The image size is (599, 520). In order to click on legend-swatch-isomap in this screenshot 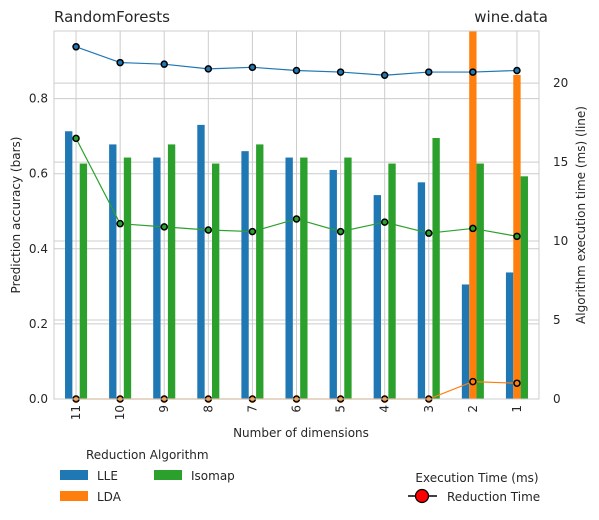, I will do `click(168, 475)`.